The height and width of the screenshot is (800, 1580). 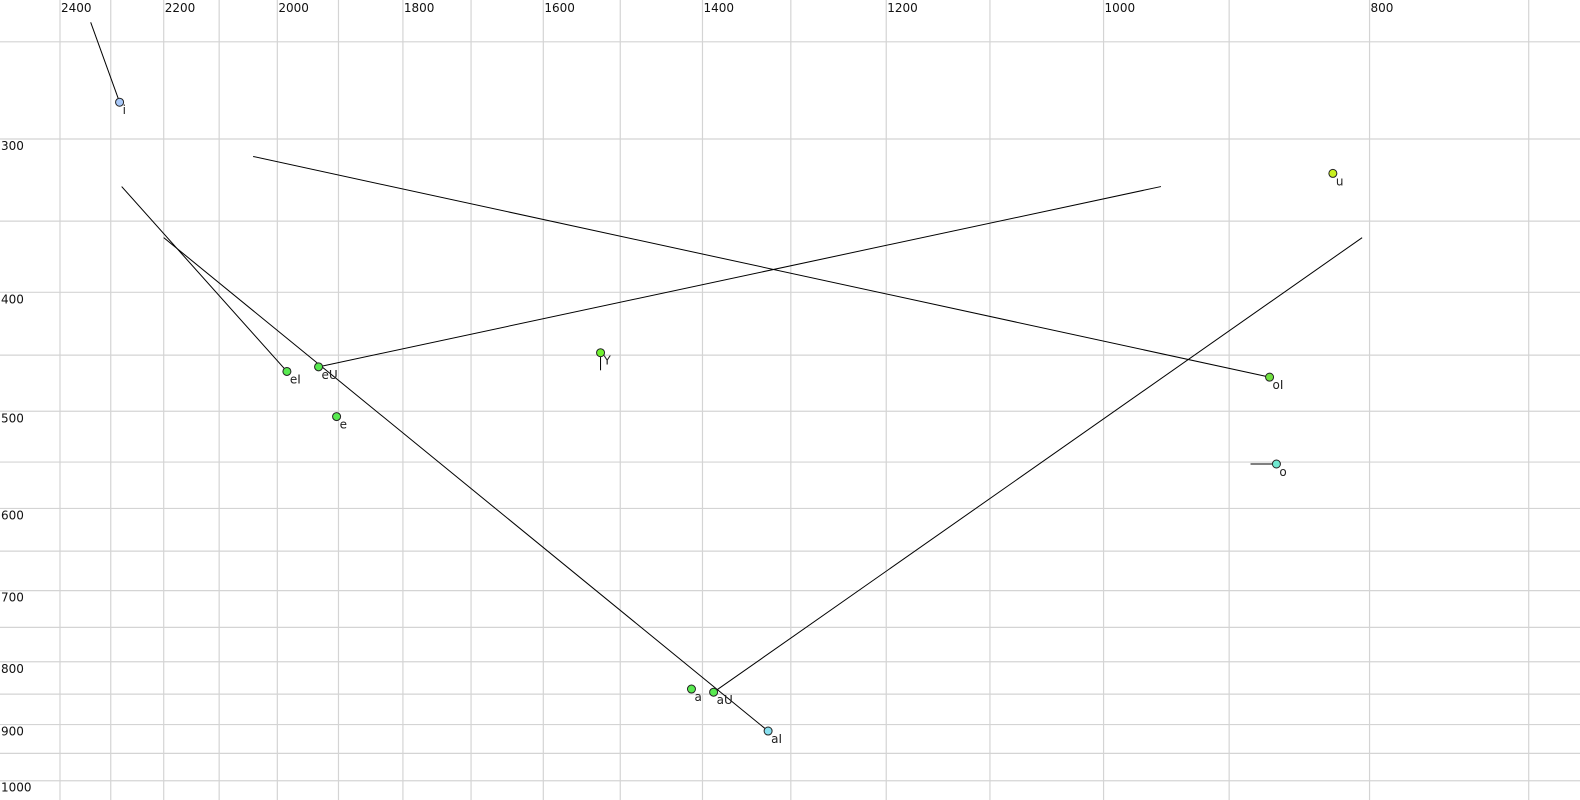 What do you see at coordinates (1333, 173) in the screenshot?
I see `data-point-u` at bounding box center [1333, 173].